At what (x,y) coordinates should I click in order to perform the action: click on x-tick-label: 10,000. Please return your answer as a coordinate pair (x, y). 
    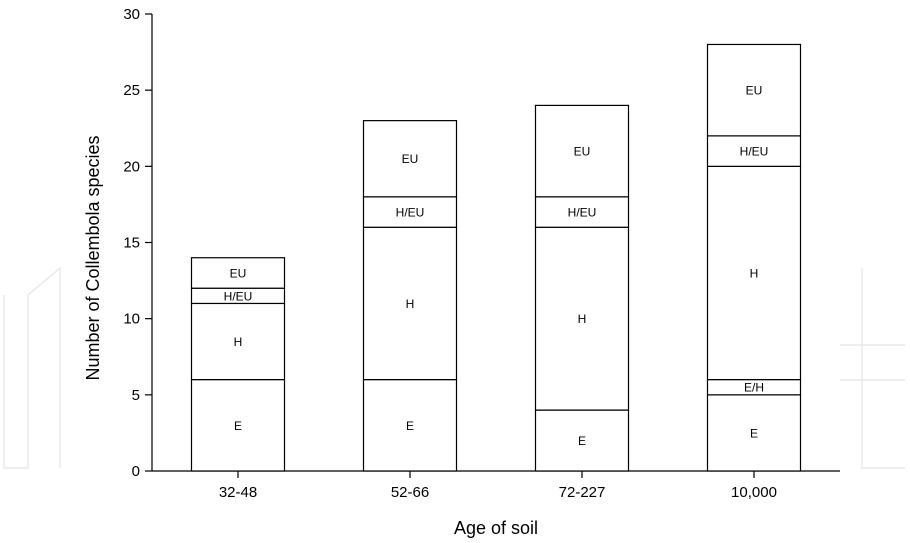
    Looking at the image, I should click on (754, 492).